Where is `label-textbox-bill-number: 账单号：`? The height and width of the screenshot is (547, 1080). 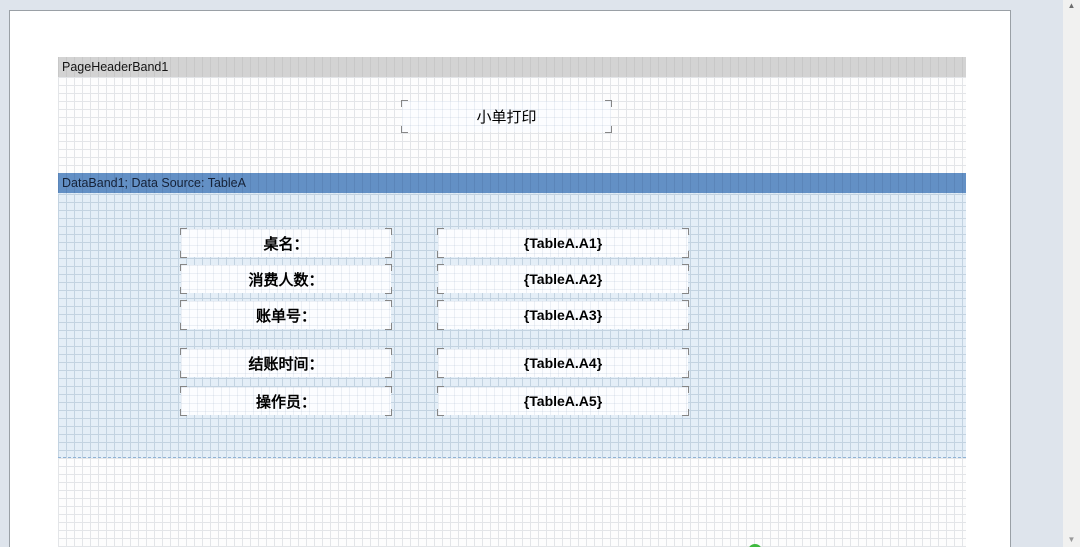 label-textbox-bill-number: 账单号： is located at coordinates (286, 315).